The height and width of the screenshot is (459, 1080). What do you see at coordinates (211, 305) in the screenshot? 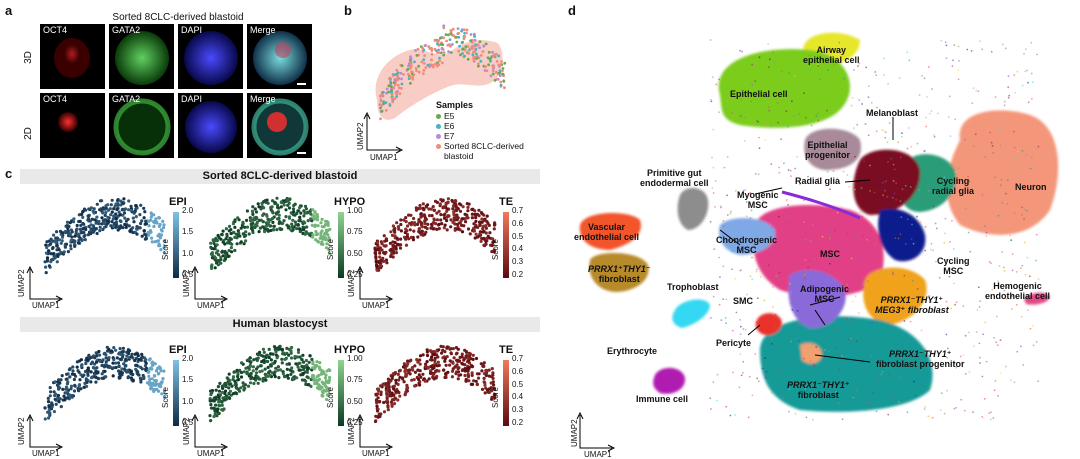
I see `c-xaxis-label: UMAP1` at bounding box center [211, 305].